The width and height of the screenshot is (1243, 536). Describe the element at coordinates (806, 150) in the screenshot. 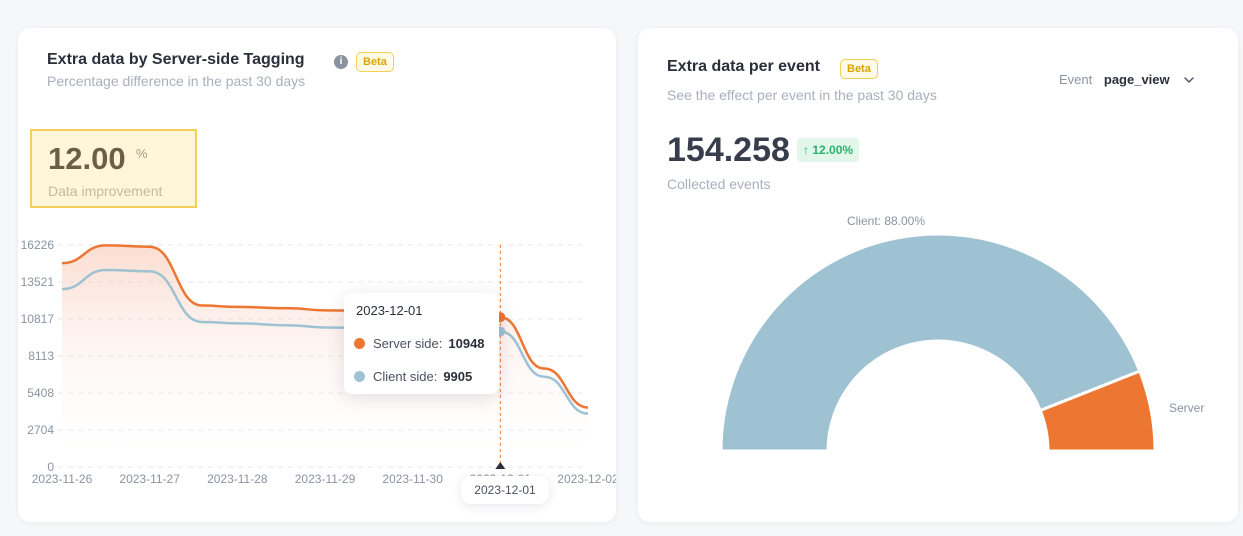

I see `arrow-up-icon: ↑` at that location.